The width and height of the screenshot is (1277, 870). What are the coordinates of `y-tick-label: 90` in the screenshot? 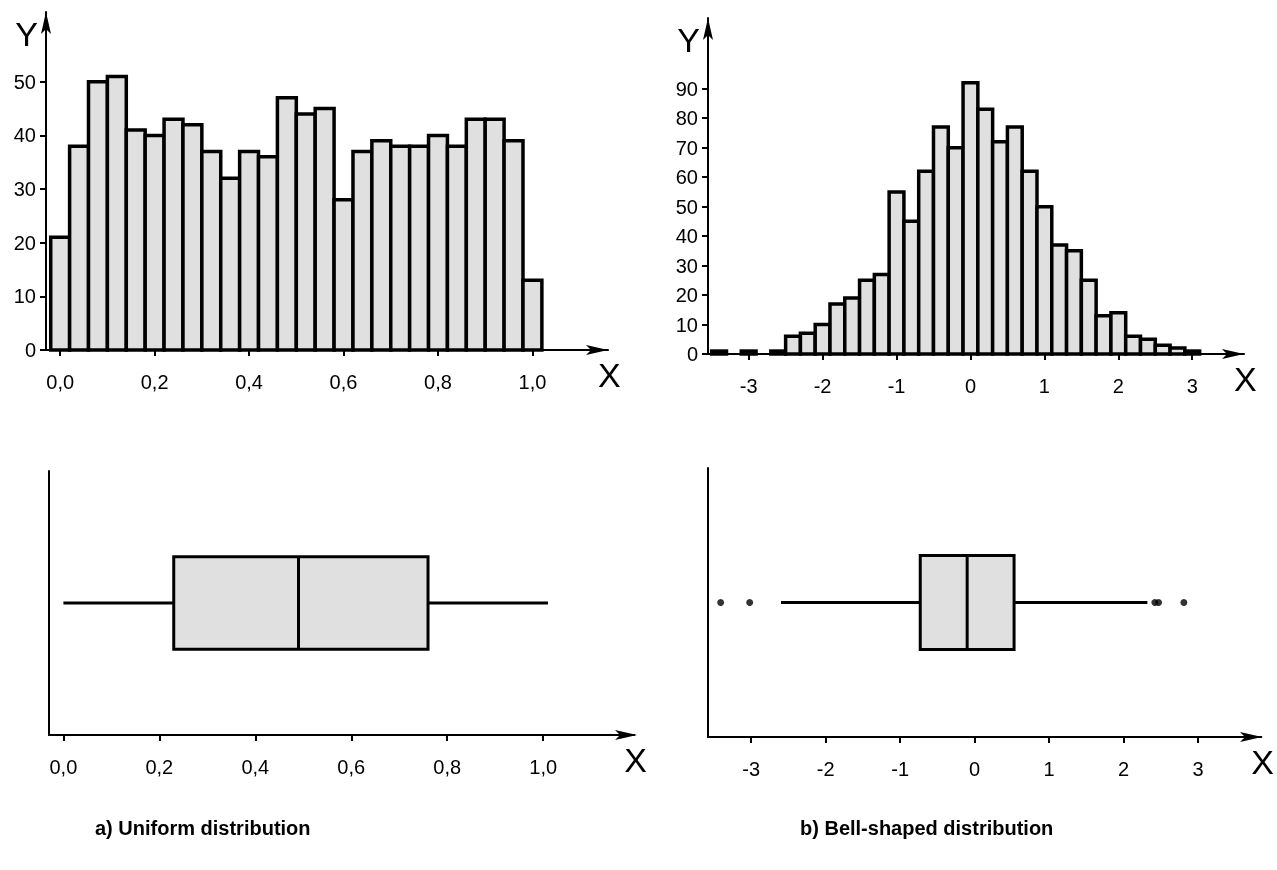 It's located at (686, 88).